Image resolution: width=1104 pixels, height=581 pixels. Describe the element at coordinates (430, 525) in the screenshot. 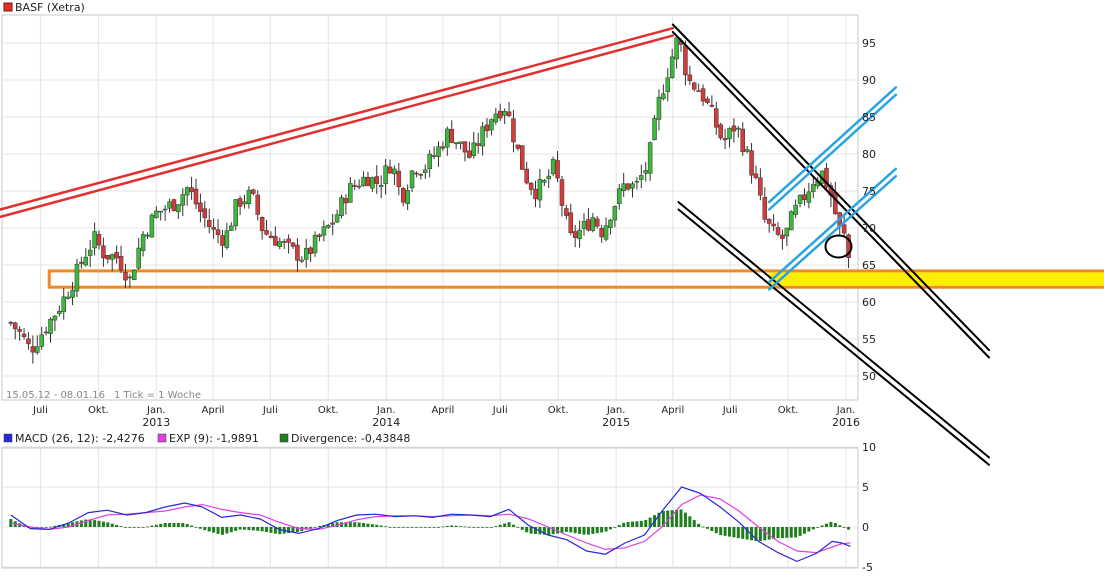

I see `divergence-bars` at that location.